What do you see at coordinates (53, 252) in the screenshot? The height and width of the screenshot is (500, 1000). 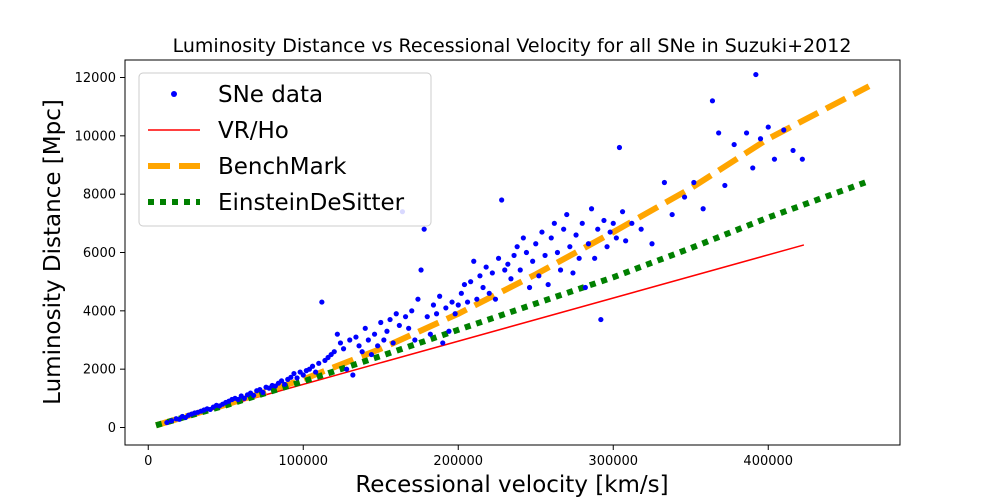 I see `y-axis-label: Luminosity Distance [Mpc]` at bounding box center [53, 252].